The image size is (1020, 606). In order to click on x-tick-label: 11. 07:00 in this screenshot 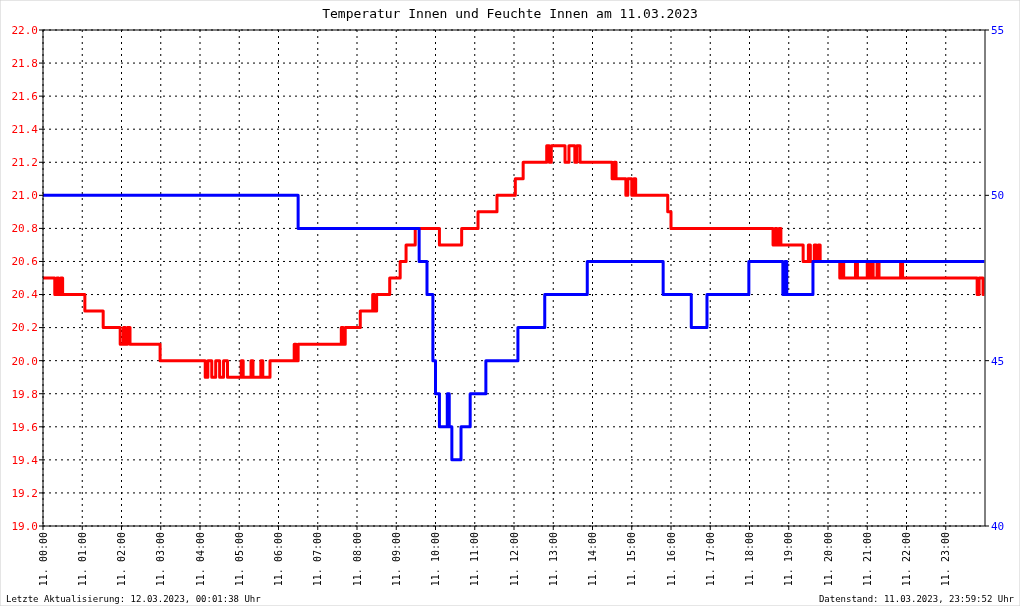, I will do `click(318, 559)`.